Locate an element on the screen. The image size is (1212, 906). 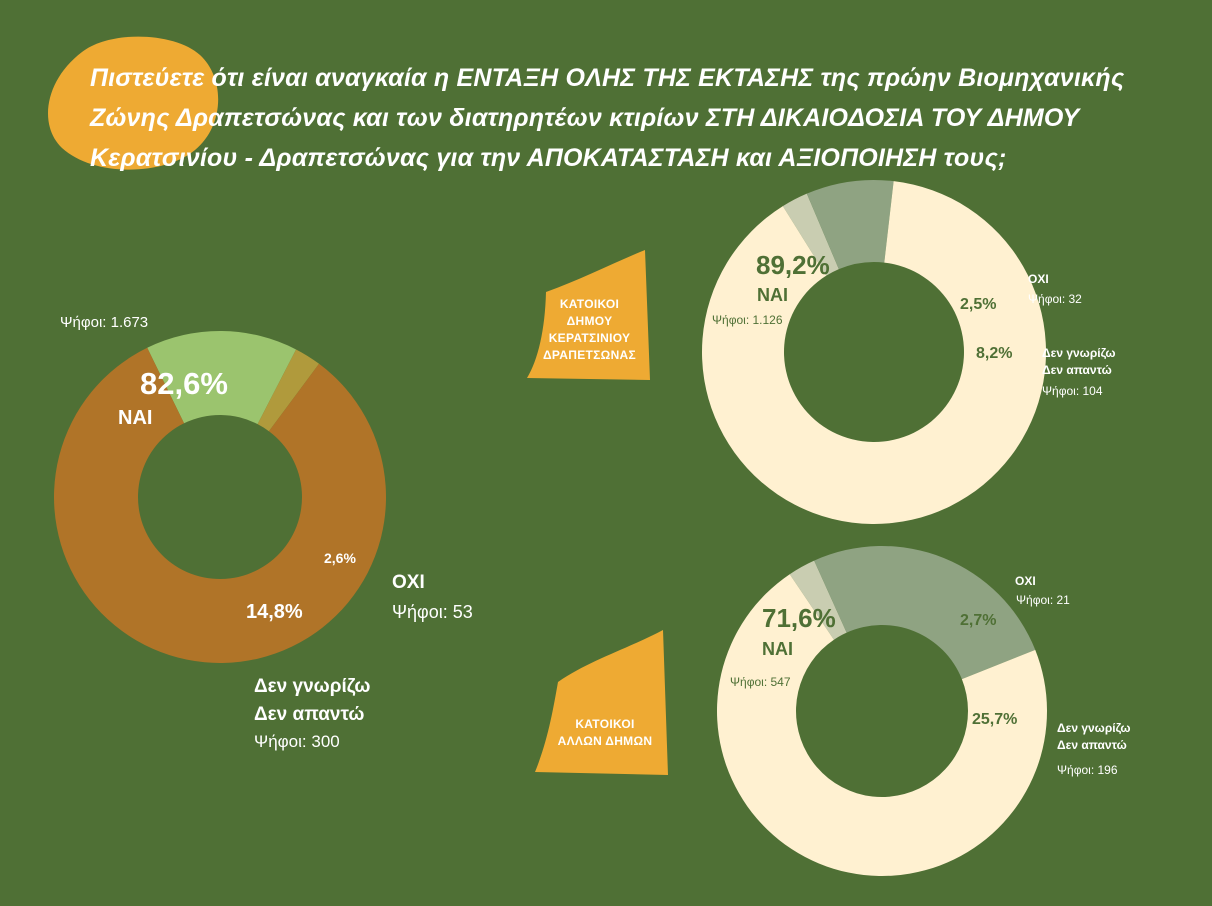
chart-3-dk-label-line-2: Δεν απαντώ is located at coordinates (1092, 745).